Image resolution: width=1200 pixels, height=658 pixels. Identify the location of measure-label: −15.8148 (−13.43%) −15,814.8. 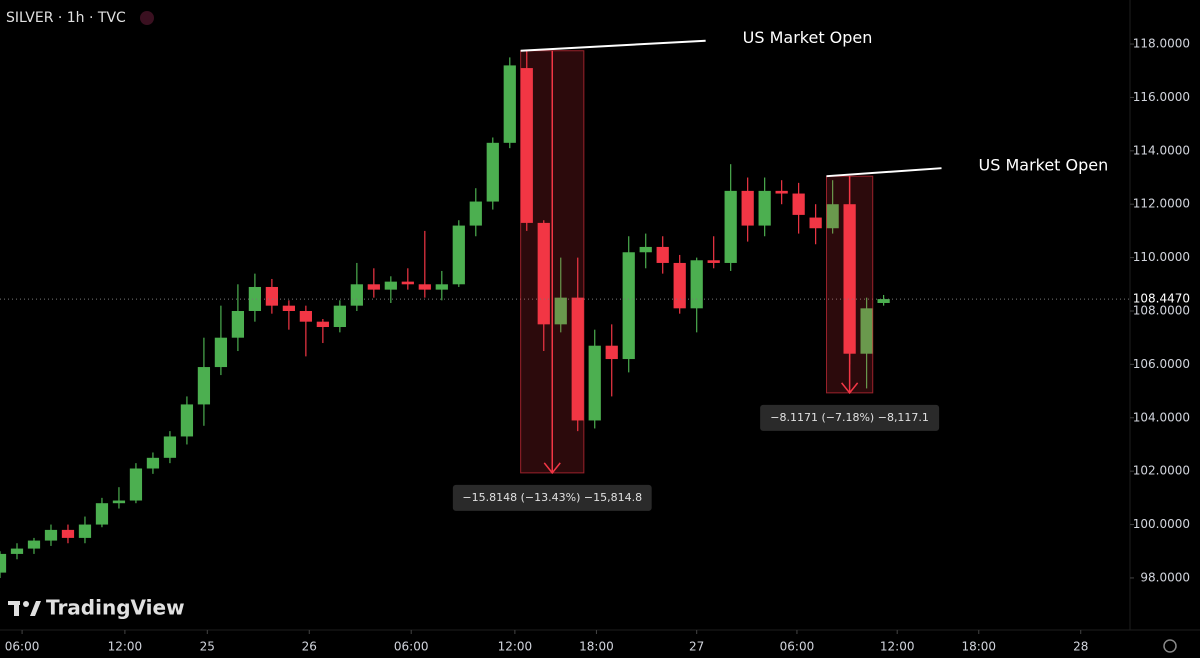
(552, 497).